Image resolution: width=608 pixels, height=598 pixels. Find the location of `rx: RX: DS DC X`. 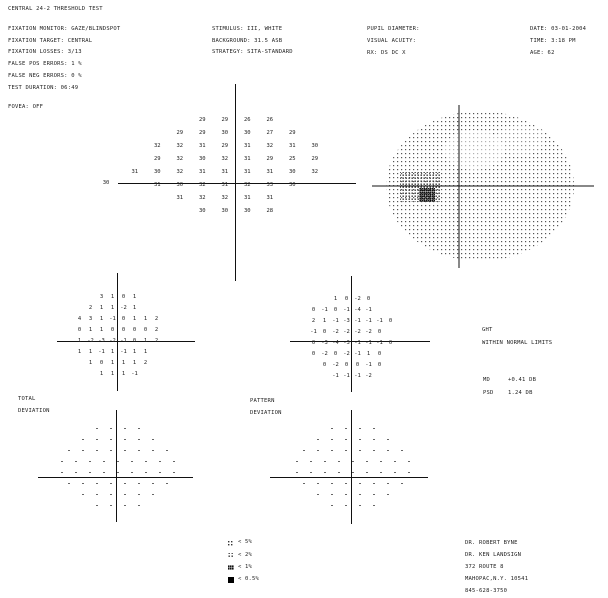

rx: RX: DS DC X is located at coordinates (386, 53).